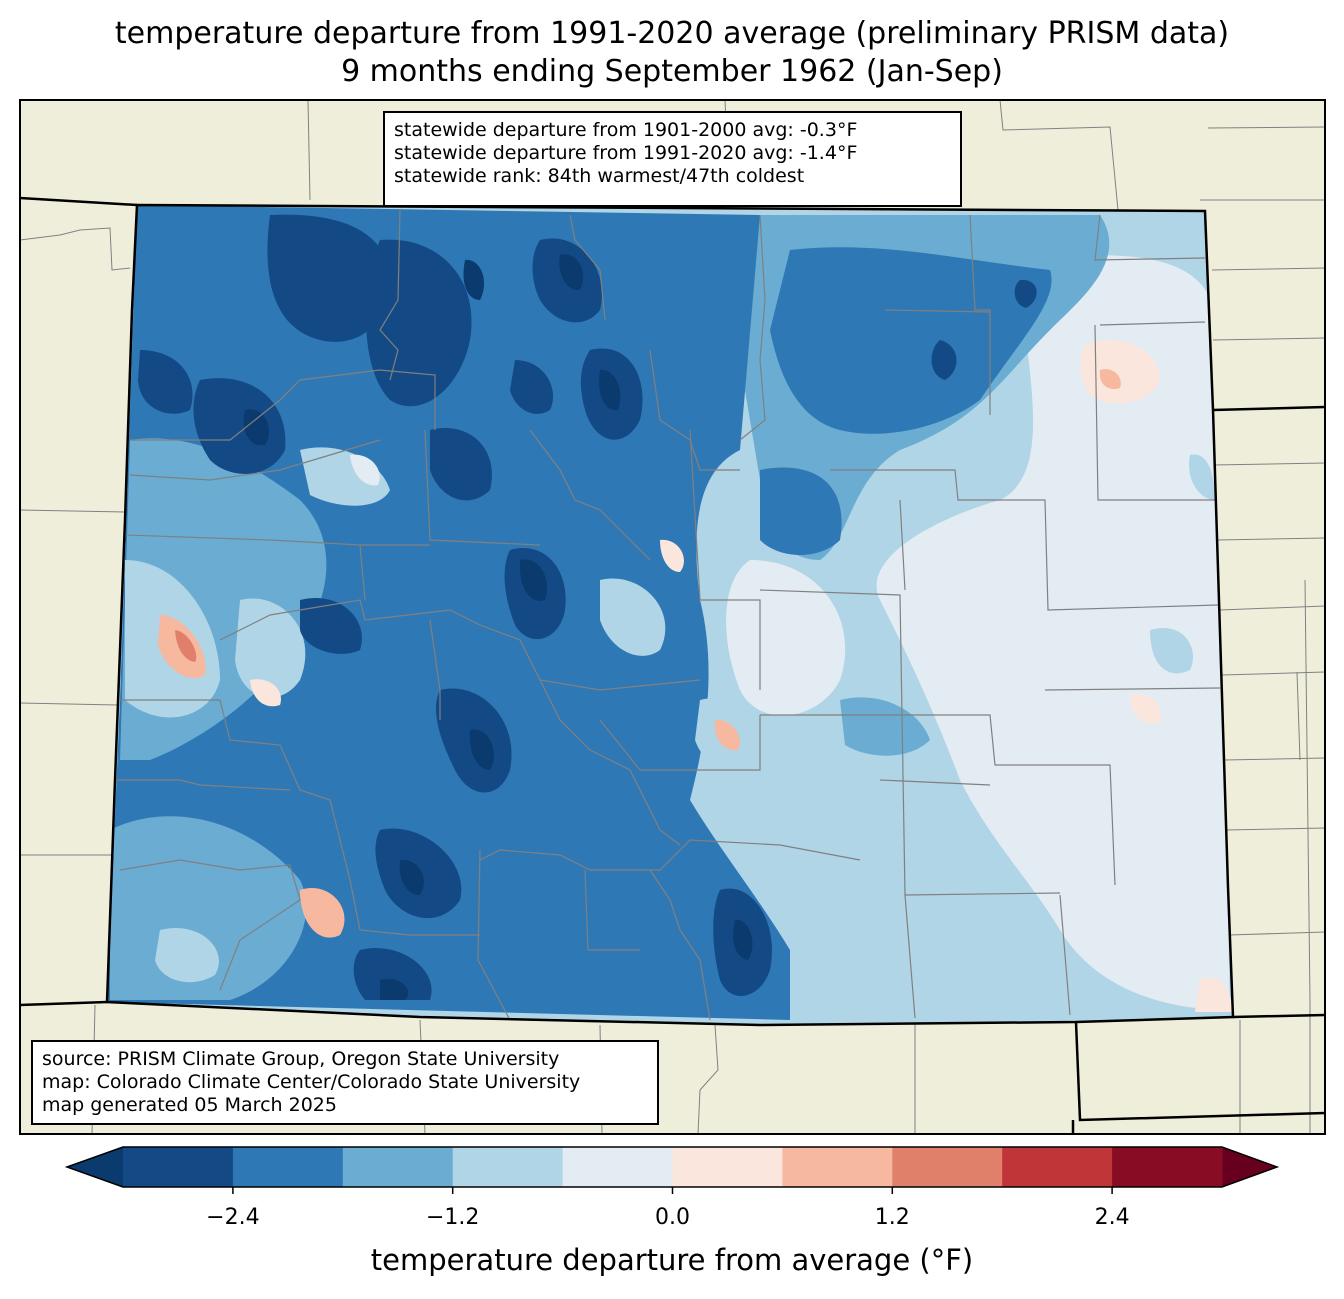 This screenshot has width=1344, height=1299. Describe the element at coordinates (1112, 1217) in the screenshot. I see `colorbar-tick-label: 2.4` at that location.